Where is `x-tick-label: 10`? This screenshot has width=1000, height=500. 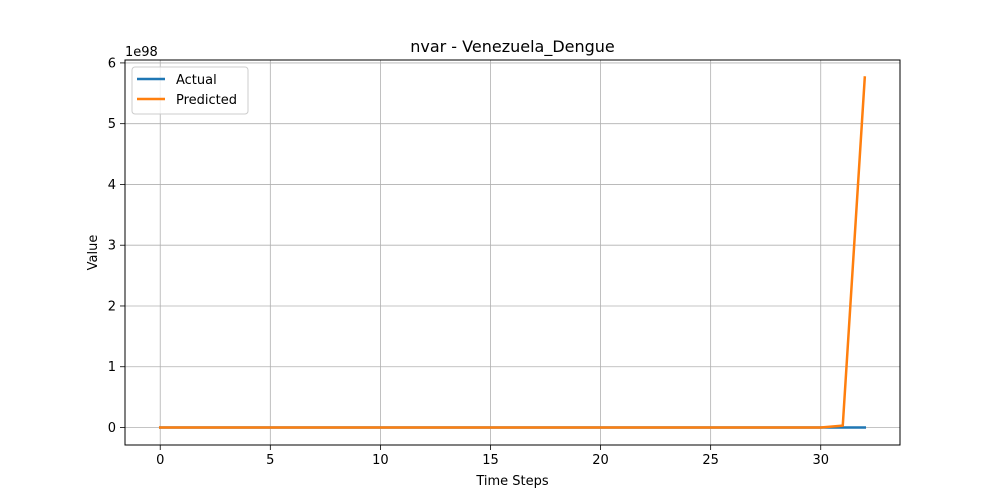
x-tick-label: 10 is located at coordinates (380, 460).